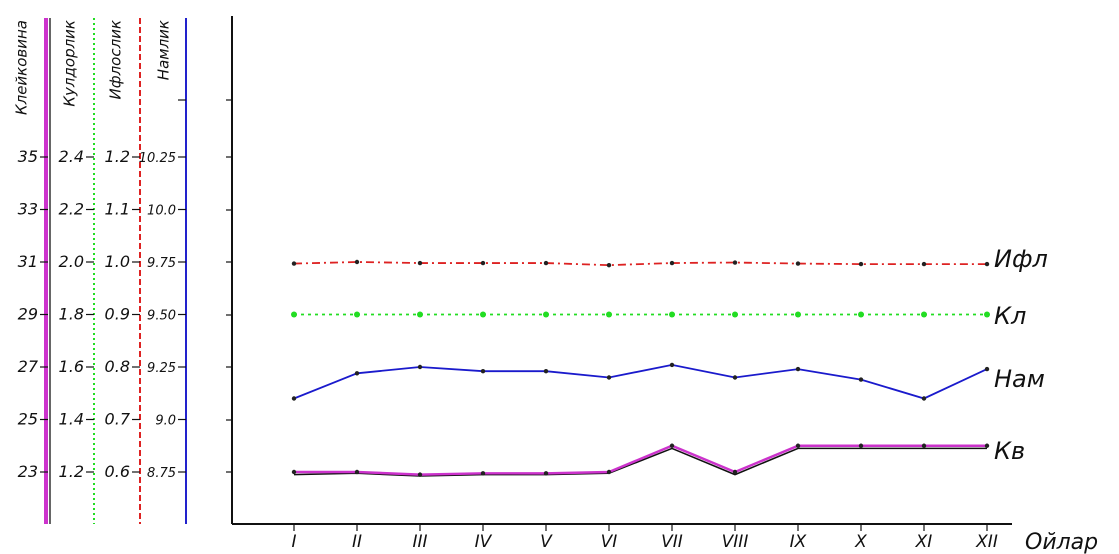  Describe the element at coordinates (546, 542) in the screenshot. I see `x-tick-label: V` at that location.